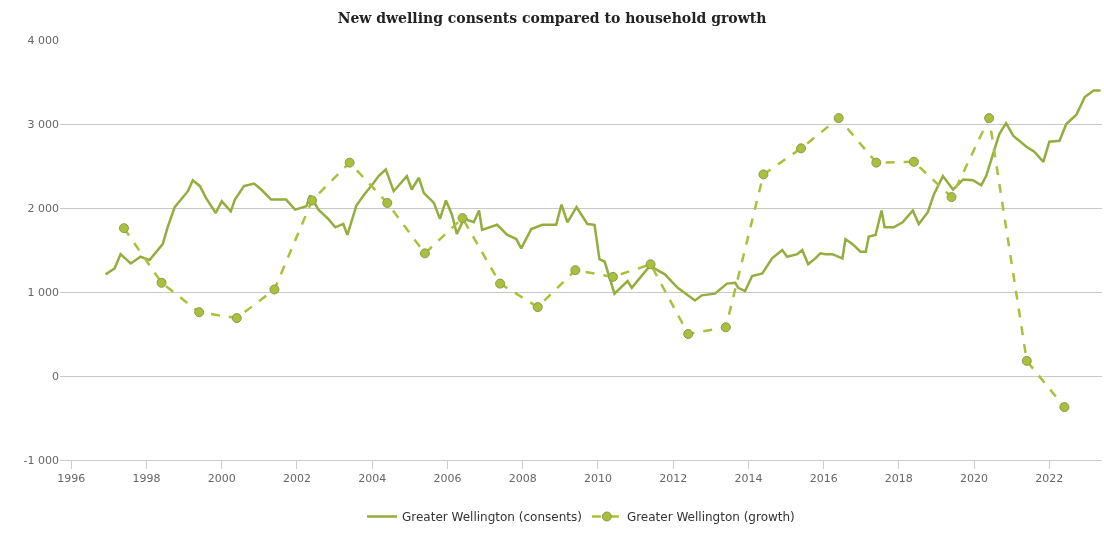  What do you see at coordinates (898, 479) in the screenshot?
I see `x-tick-label: 2018` at bounding box center [898, 479].